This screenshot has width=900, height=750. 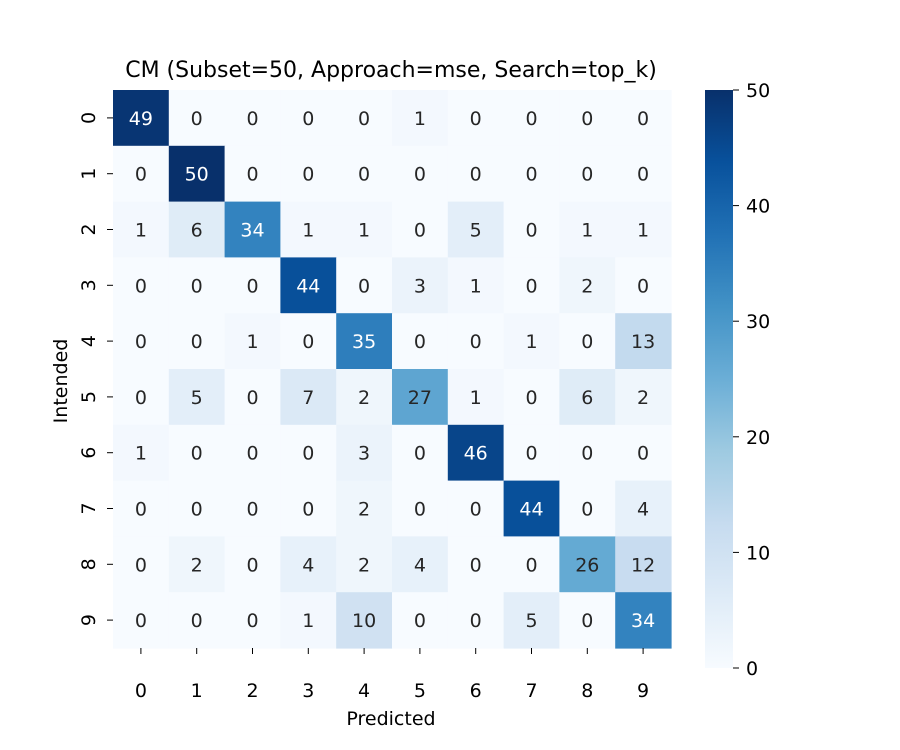 I want to click on x-tick-label: 2, so click(x=252, y=691).